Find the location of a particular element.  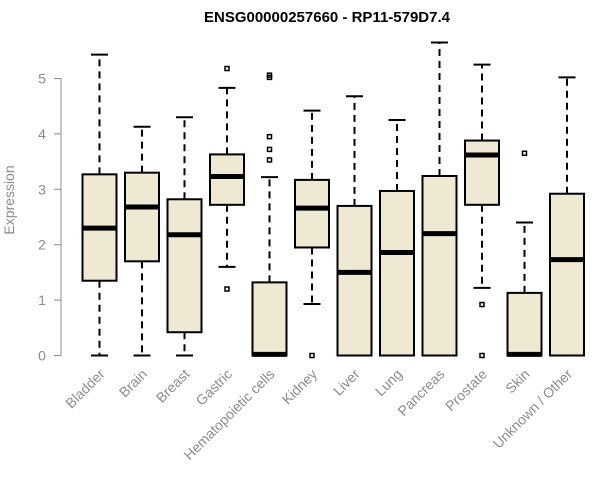

y-tick-label: 5 is located at coordinates (42, 79).